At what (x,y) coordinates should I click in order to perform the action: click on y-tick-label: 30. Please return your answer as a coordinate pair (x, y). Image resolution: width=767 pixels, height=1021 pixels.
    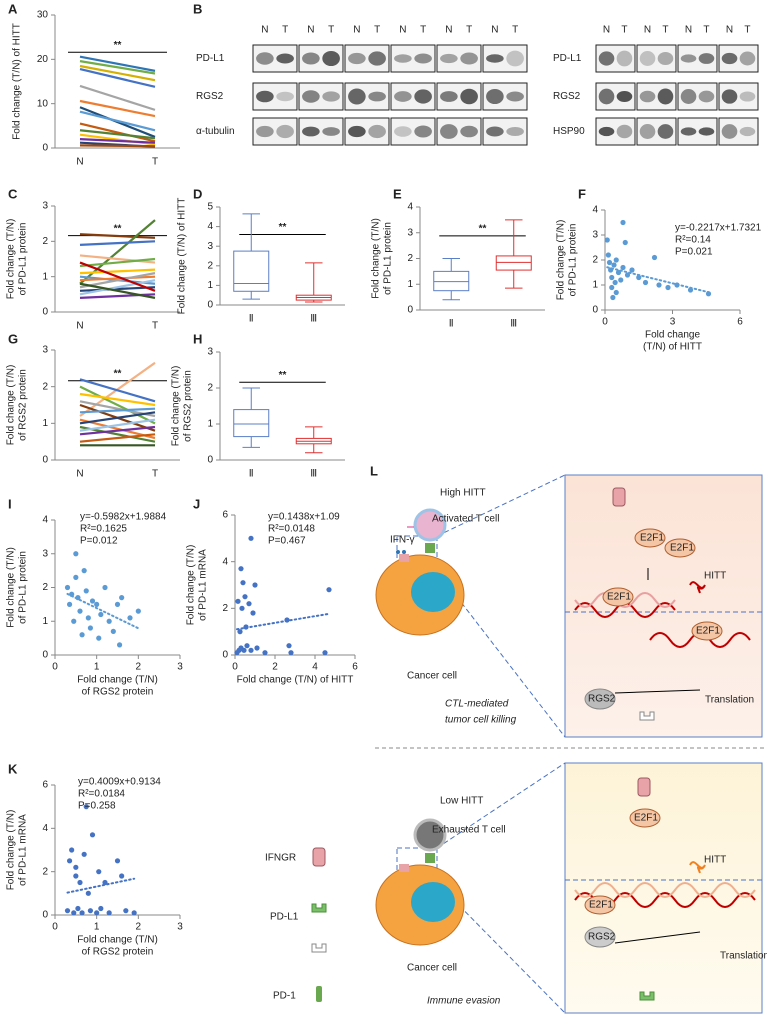
    Looking at the image, I should click on (43, 15).